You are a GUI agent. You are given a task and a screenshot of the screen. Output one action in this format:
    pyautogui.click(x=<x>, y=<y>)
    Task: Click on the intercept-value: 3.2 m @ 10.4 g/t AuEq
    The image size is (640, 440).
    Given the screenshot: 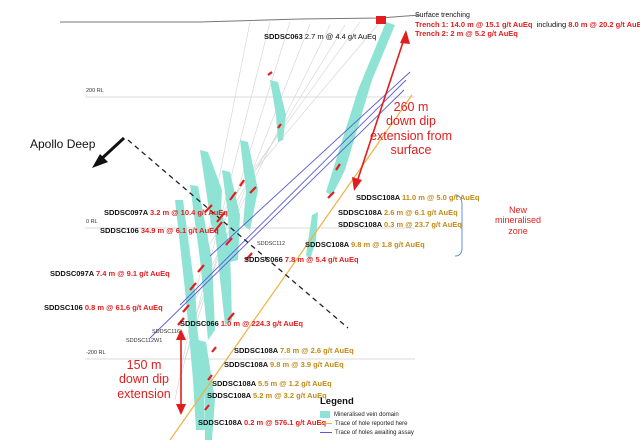 What is the action you would take?
    pyautogui.click(x=189, y=212)
    